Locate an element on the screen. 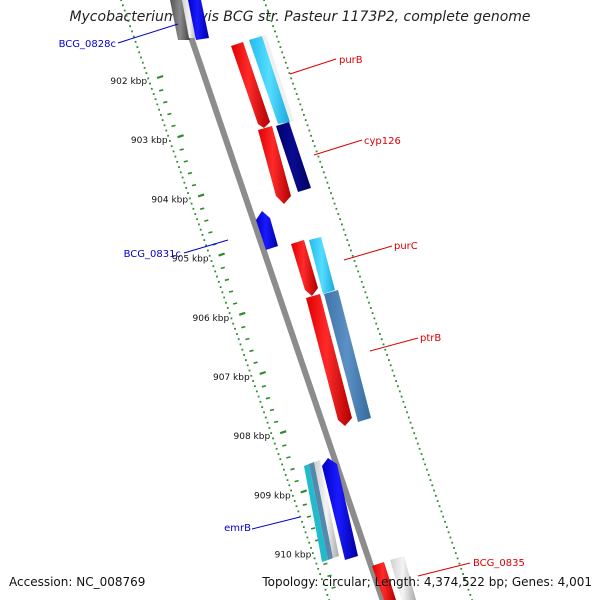  gene-purc-cog is located at coordinates (322, 265).